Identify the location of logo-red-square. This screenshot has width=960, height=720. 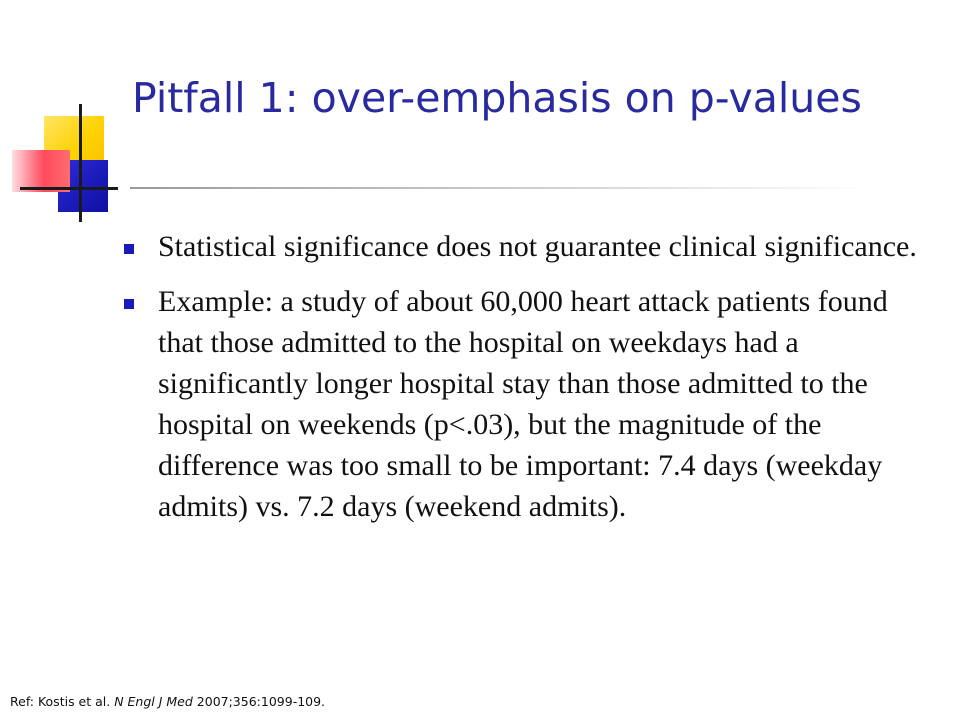
(41, 171).